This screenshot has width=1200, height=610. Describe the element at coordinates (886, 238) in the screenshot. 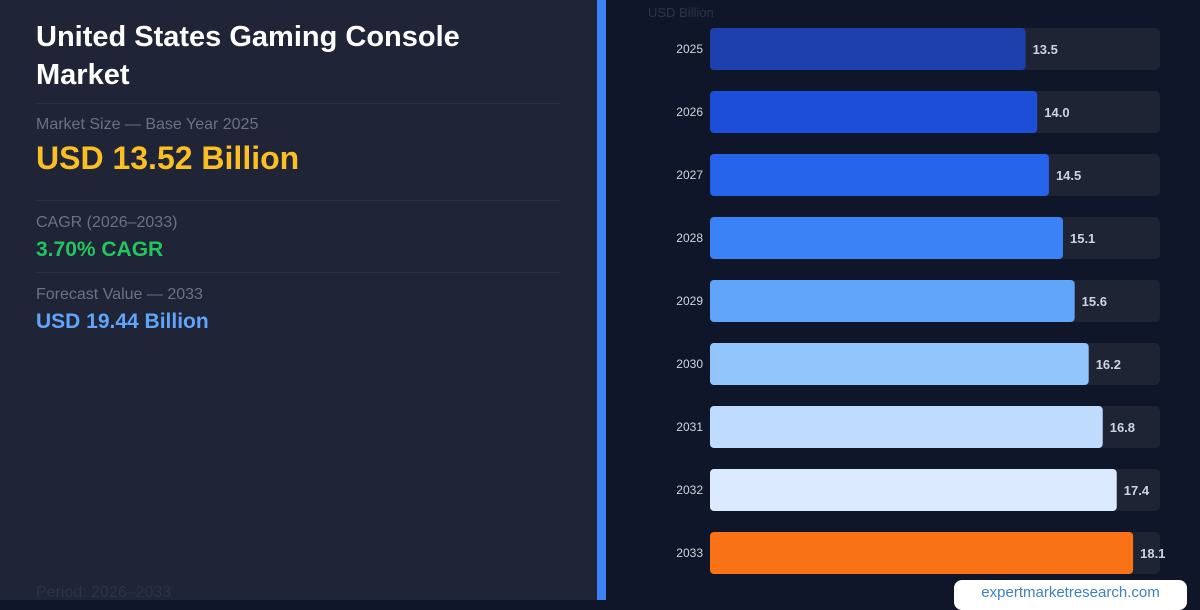

I see `bar-2028` at that location.